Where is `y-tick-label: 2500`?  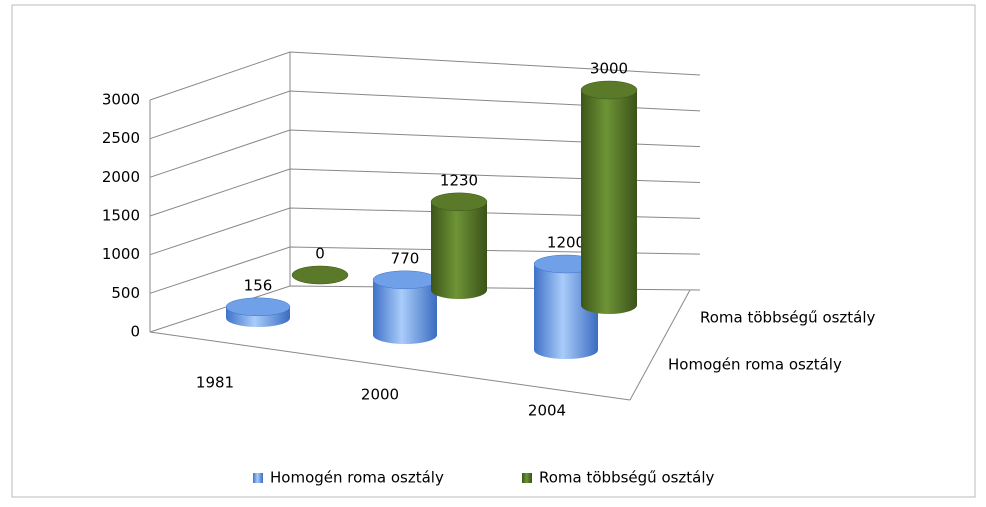 y-tick-label: 2500 is located at coordinates (121, 138).